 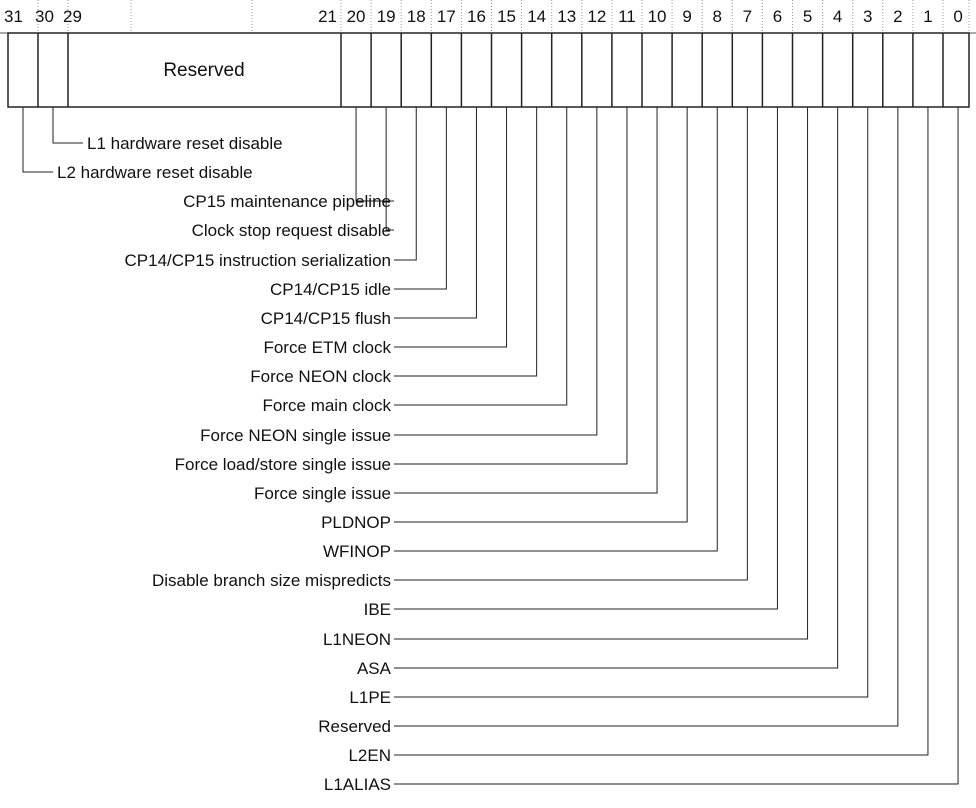 I want to click on bit-number-4: 4, so click(x=837, y=16).